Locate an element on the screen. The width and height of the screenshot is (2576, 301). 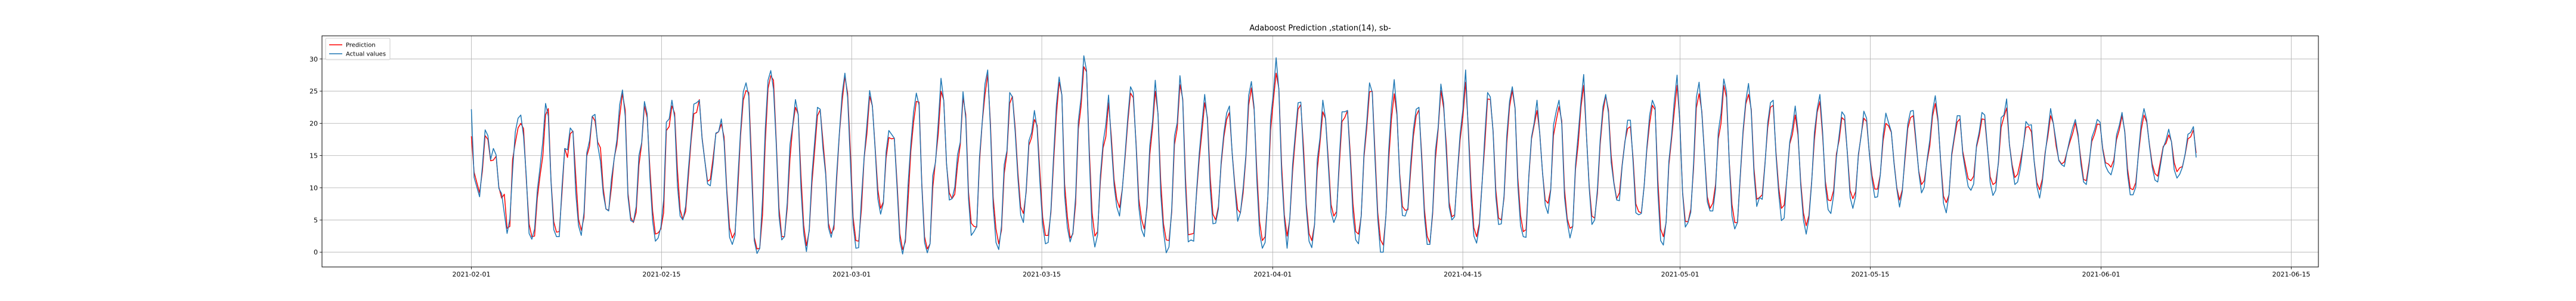
y-tick-label: 15 is located at coordinates (313, 156).